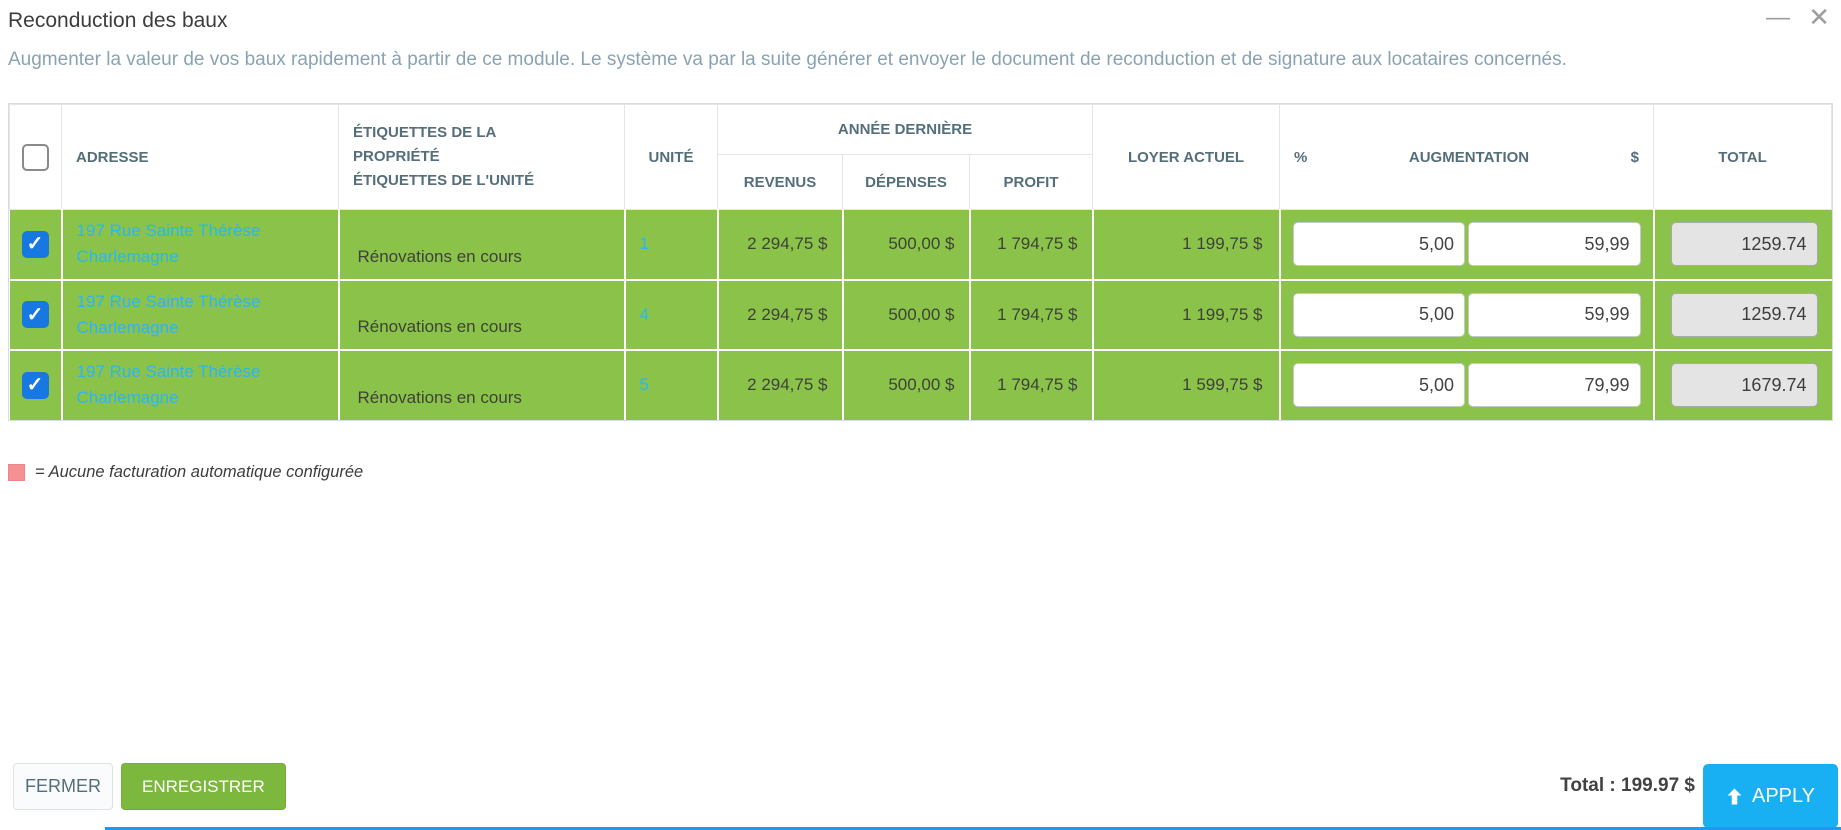 This screenshot has height=830, width=1841. I want to click on close-button: FERMER, so click(63, 786).